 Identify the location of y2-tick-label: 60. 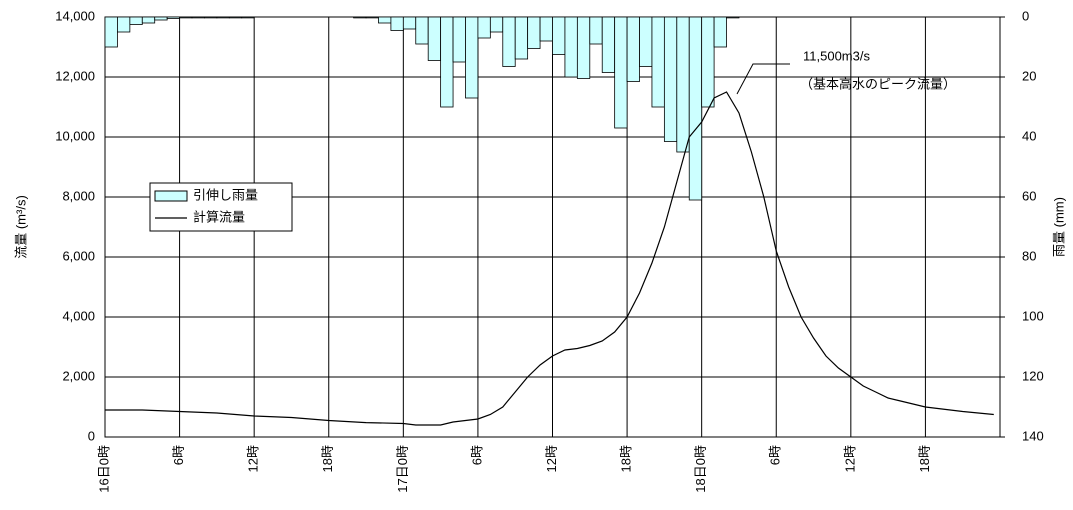
(1029, 195).